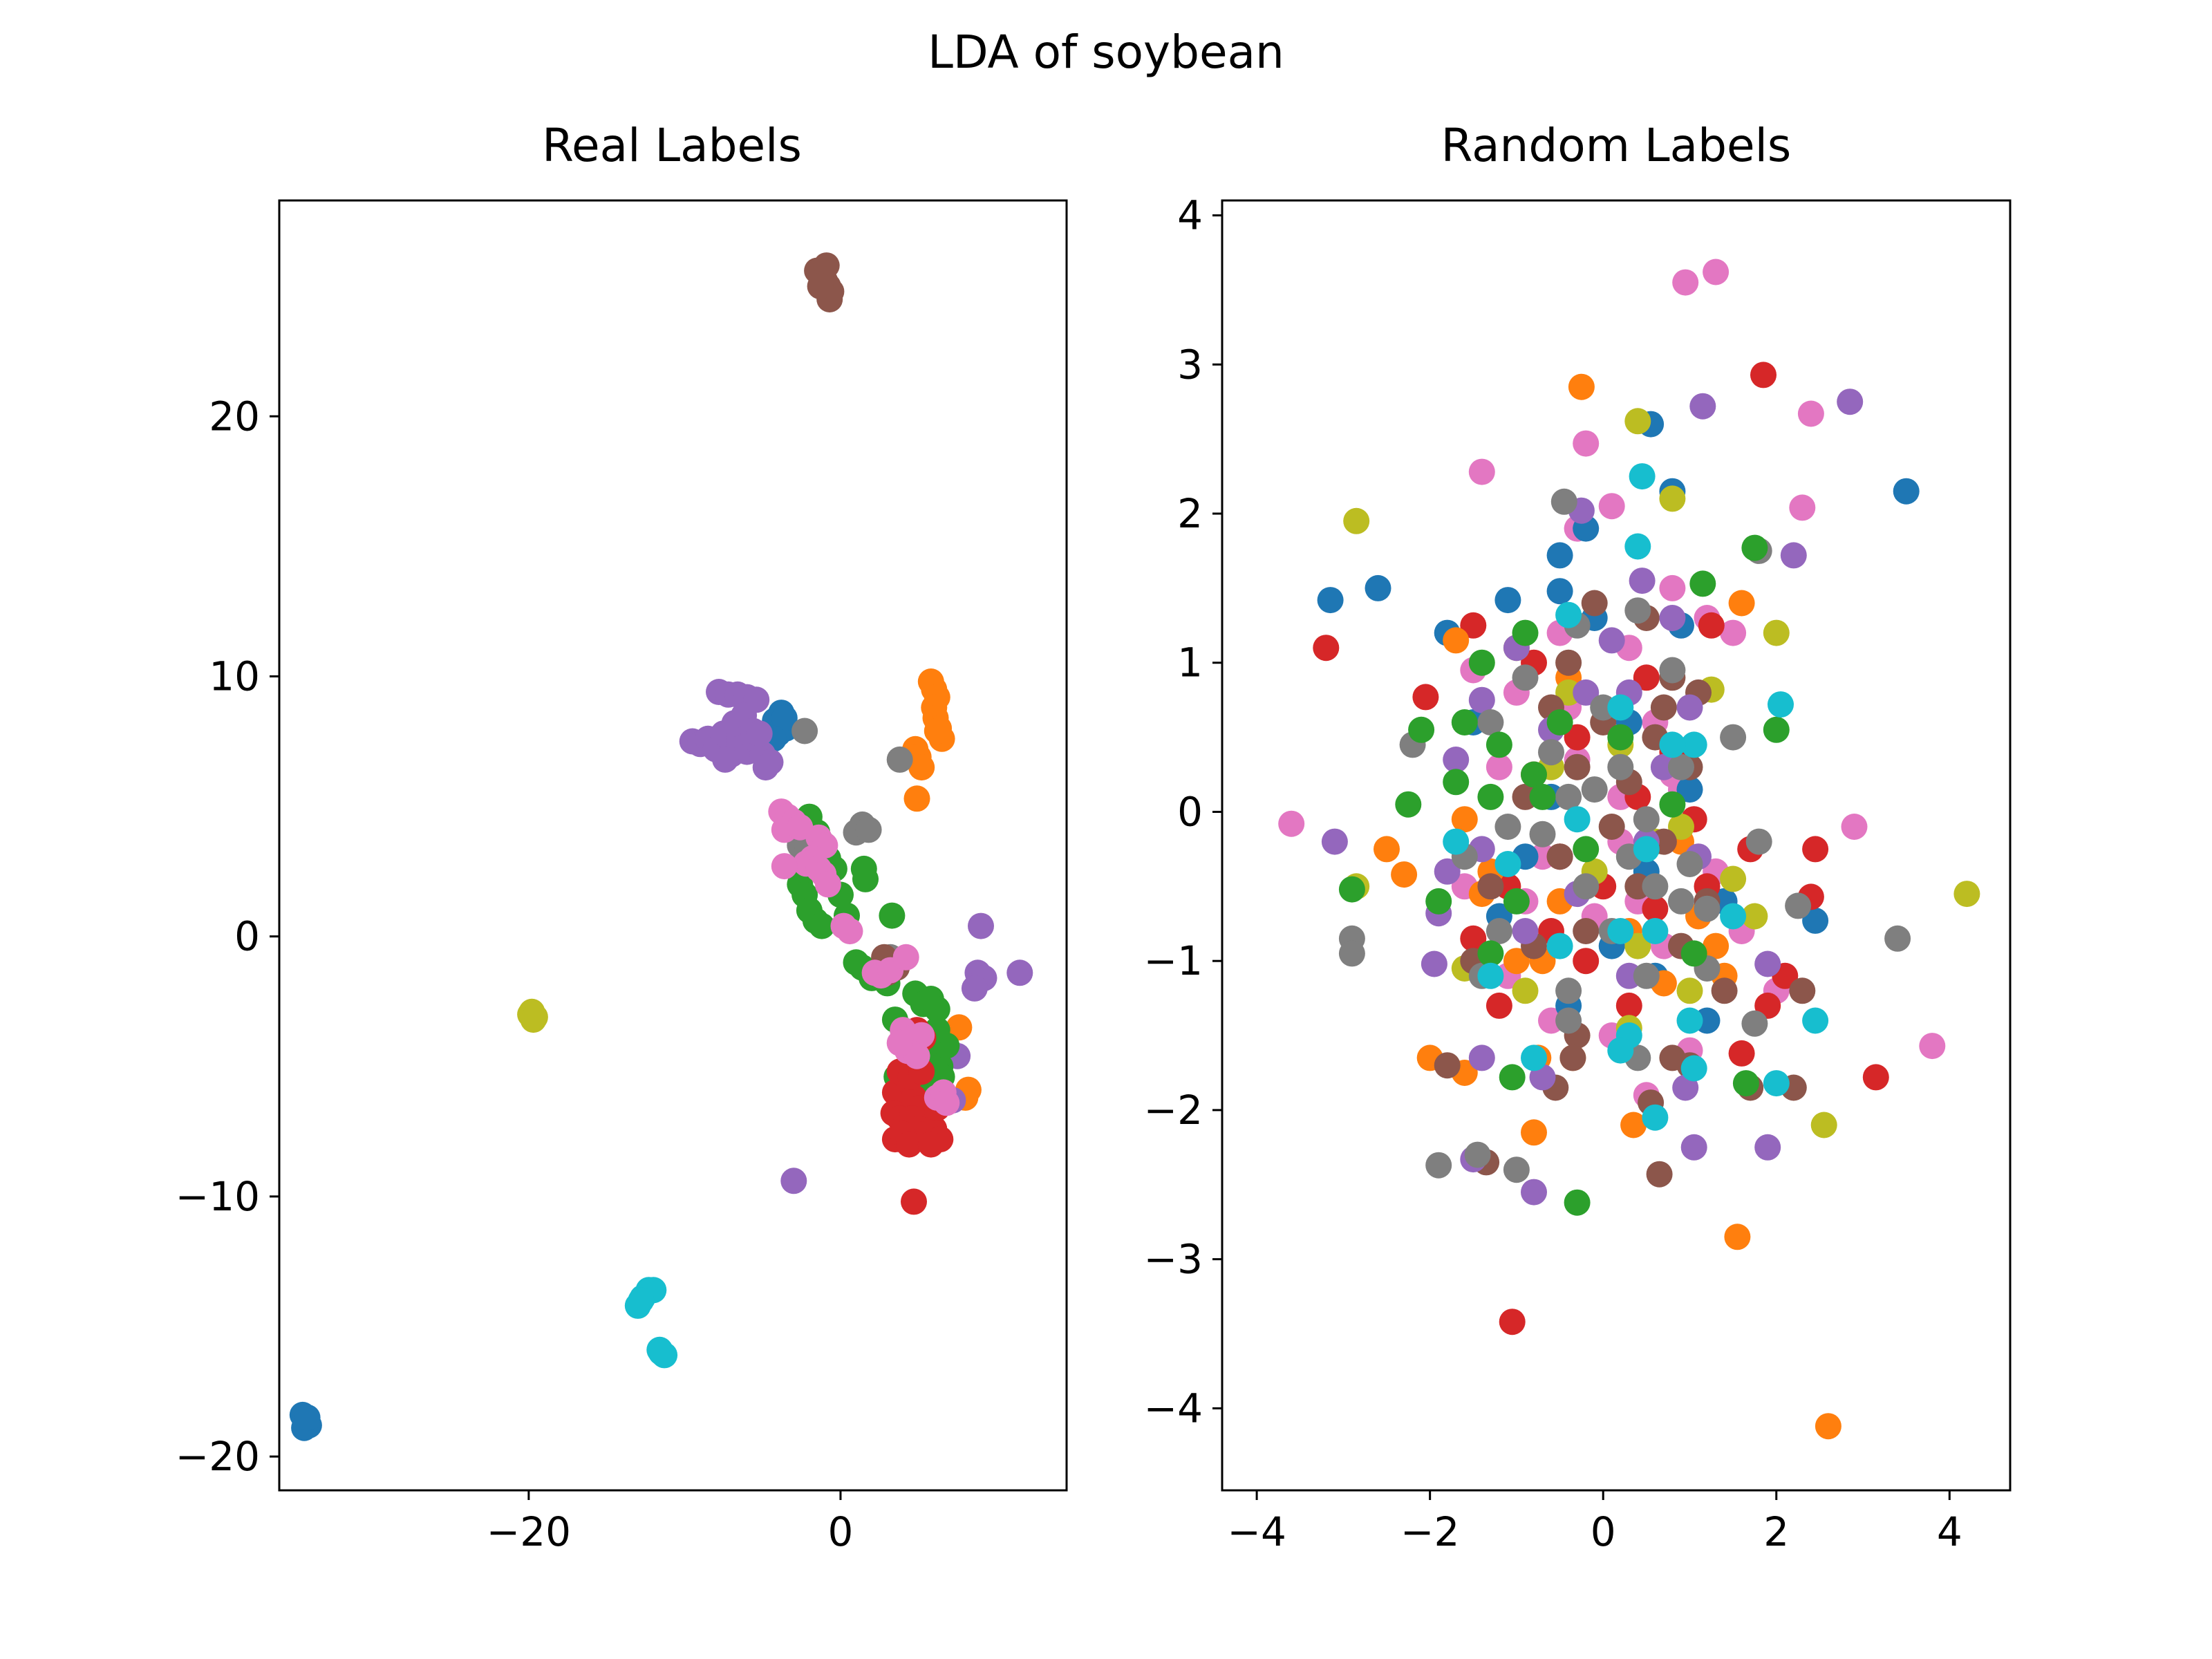  I want to click on y-tick-label-random-labels-4: 0, so click(1190, 812).